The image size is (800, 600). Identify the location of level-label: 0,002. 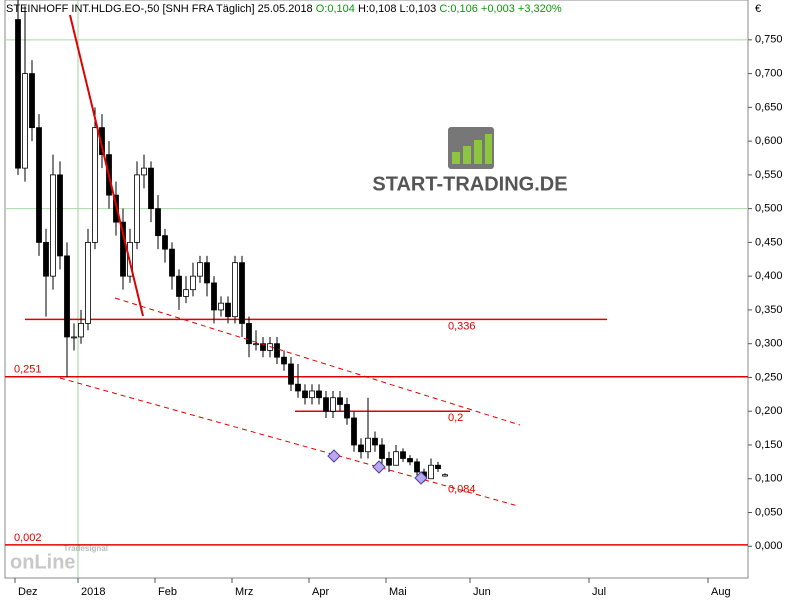
(28, 538).